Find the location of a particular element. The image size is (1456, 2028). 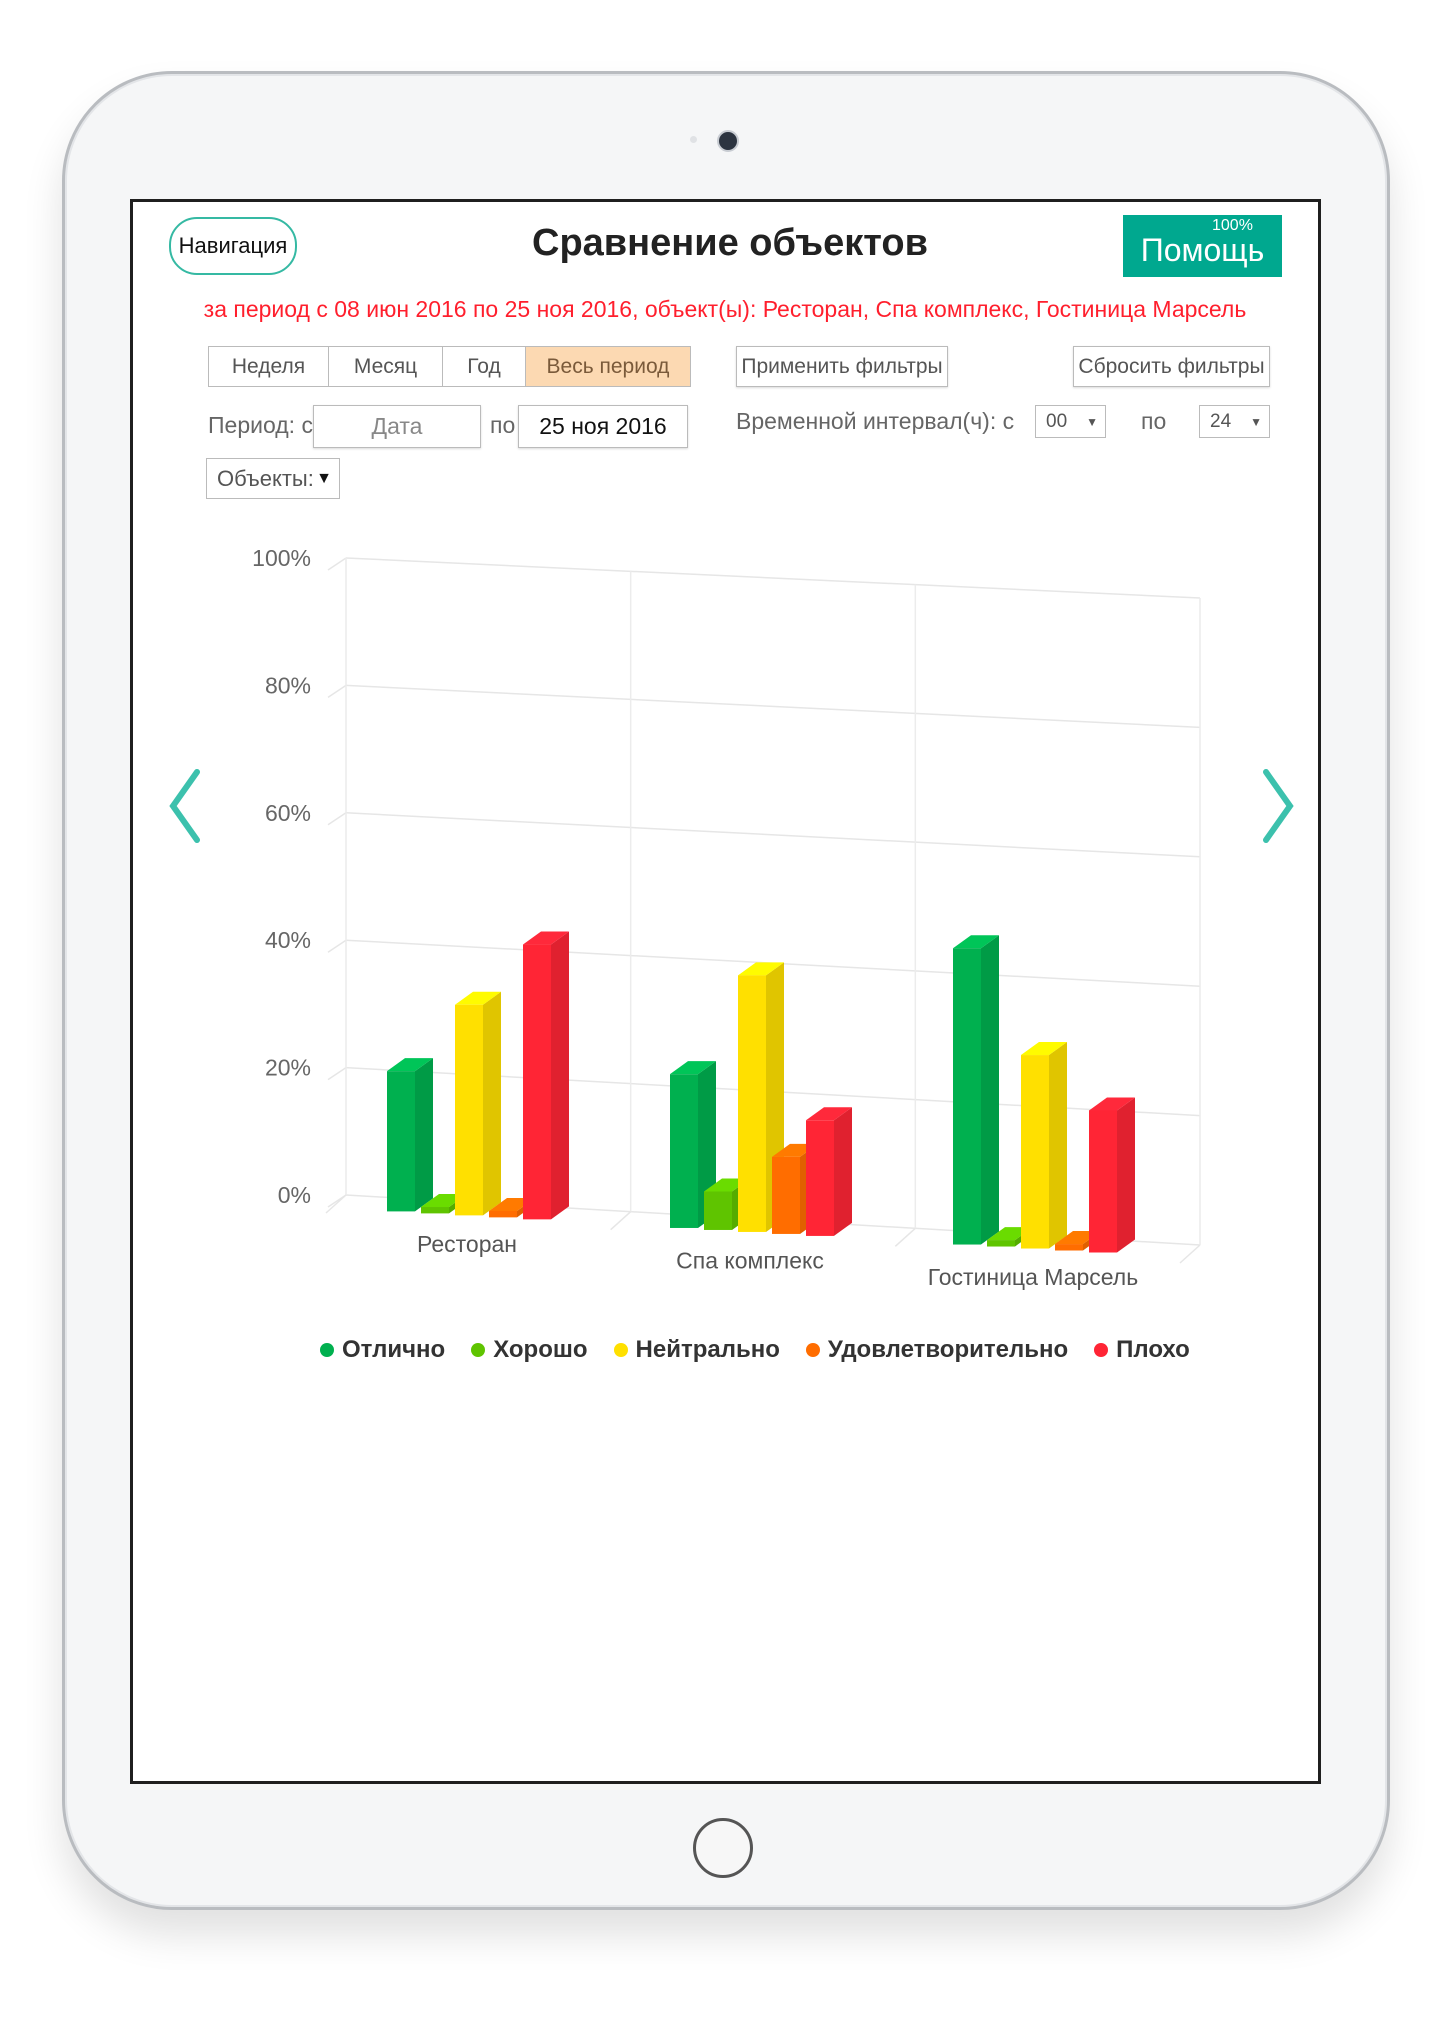

page-title: Сравнение объектов is located at coordinates (730, 243).